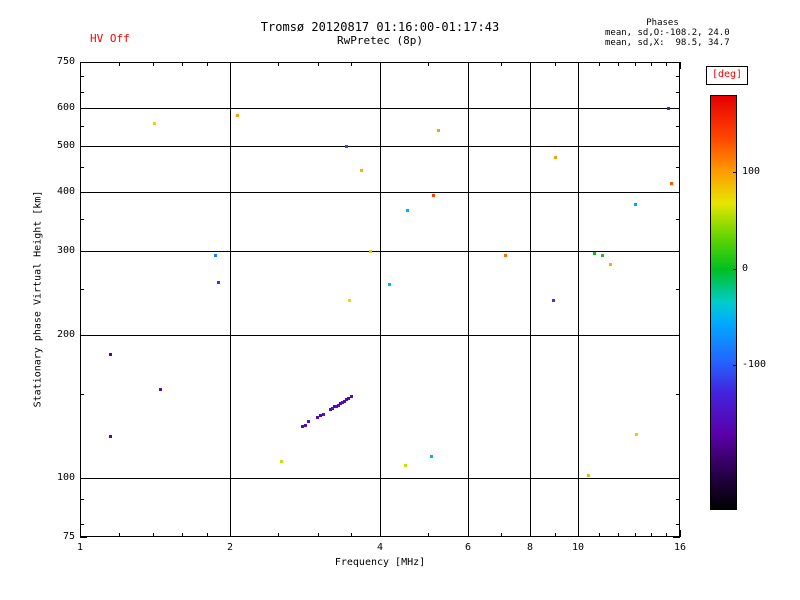 The height and width of the screenshot is (600, 800). What do you see at coordinates (380, 27) in the screenshot?
I see `plot-title: Tromsø 20120817 01:16:00-01:17:43` at bounding box center [380, 27].